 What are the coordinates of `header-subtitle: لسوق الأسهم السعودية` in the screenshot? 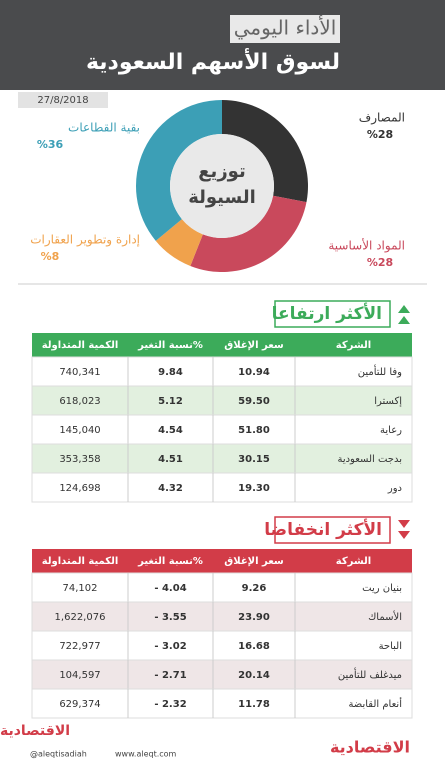 It's located at (213, 61).